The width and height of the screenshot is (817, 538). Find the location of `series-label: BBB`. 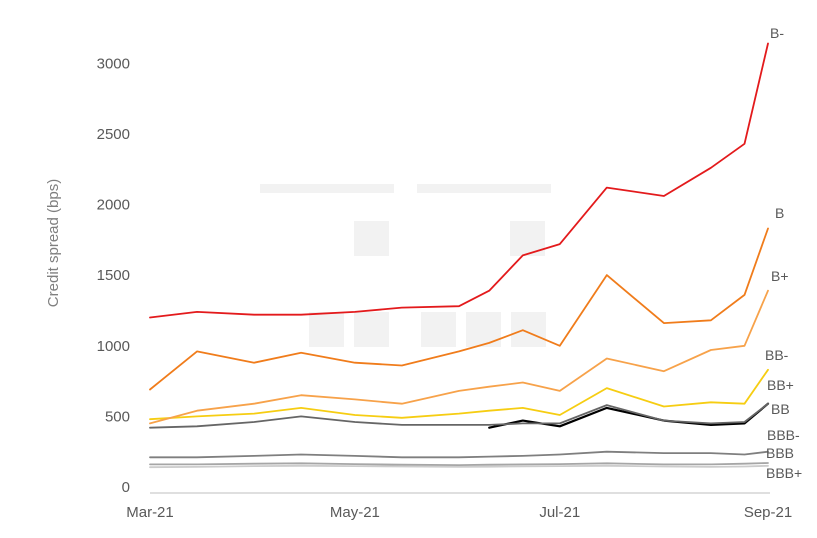

series-label: BBB is located at coordinates (780, 453).